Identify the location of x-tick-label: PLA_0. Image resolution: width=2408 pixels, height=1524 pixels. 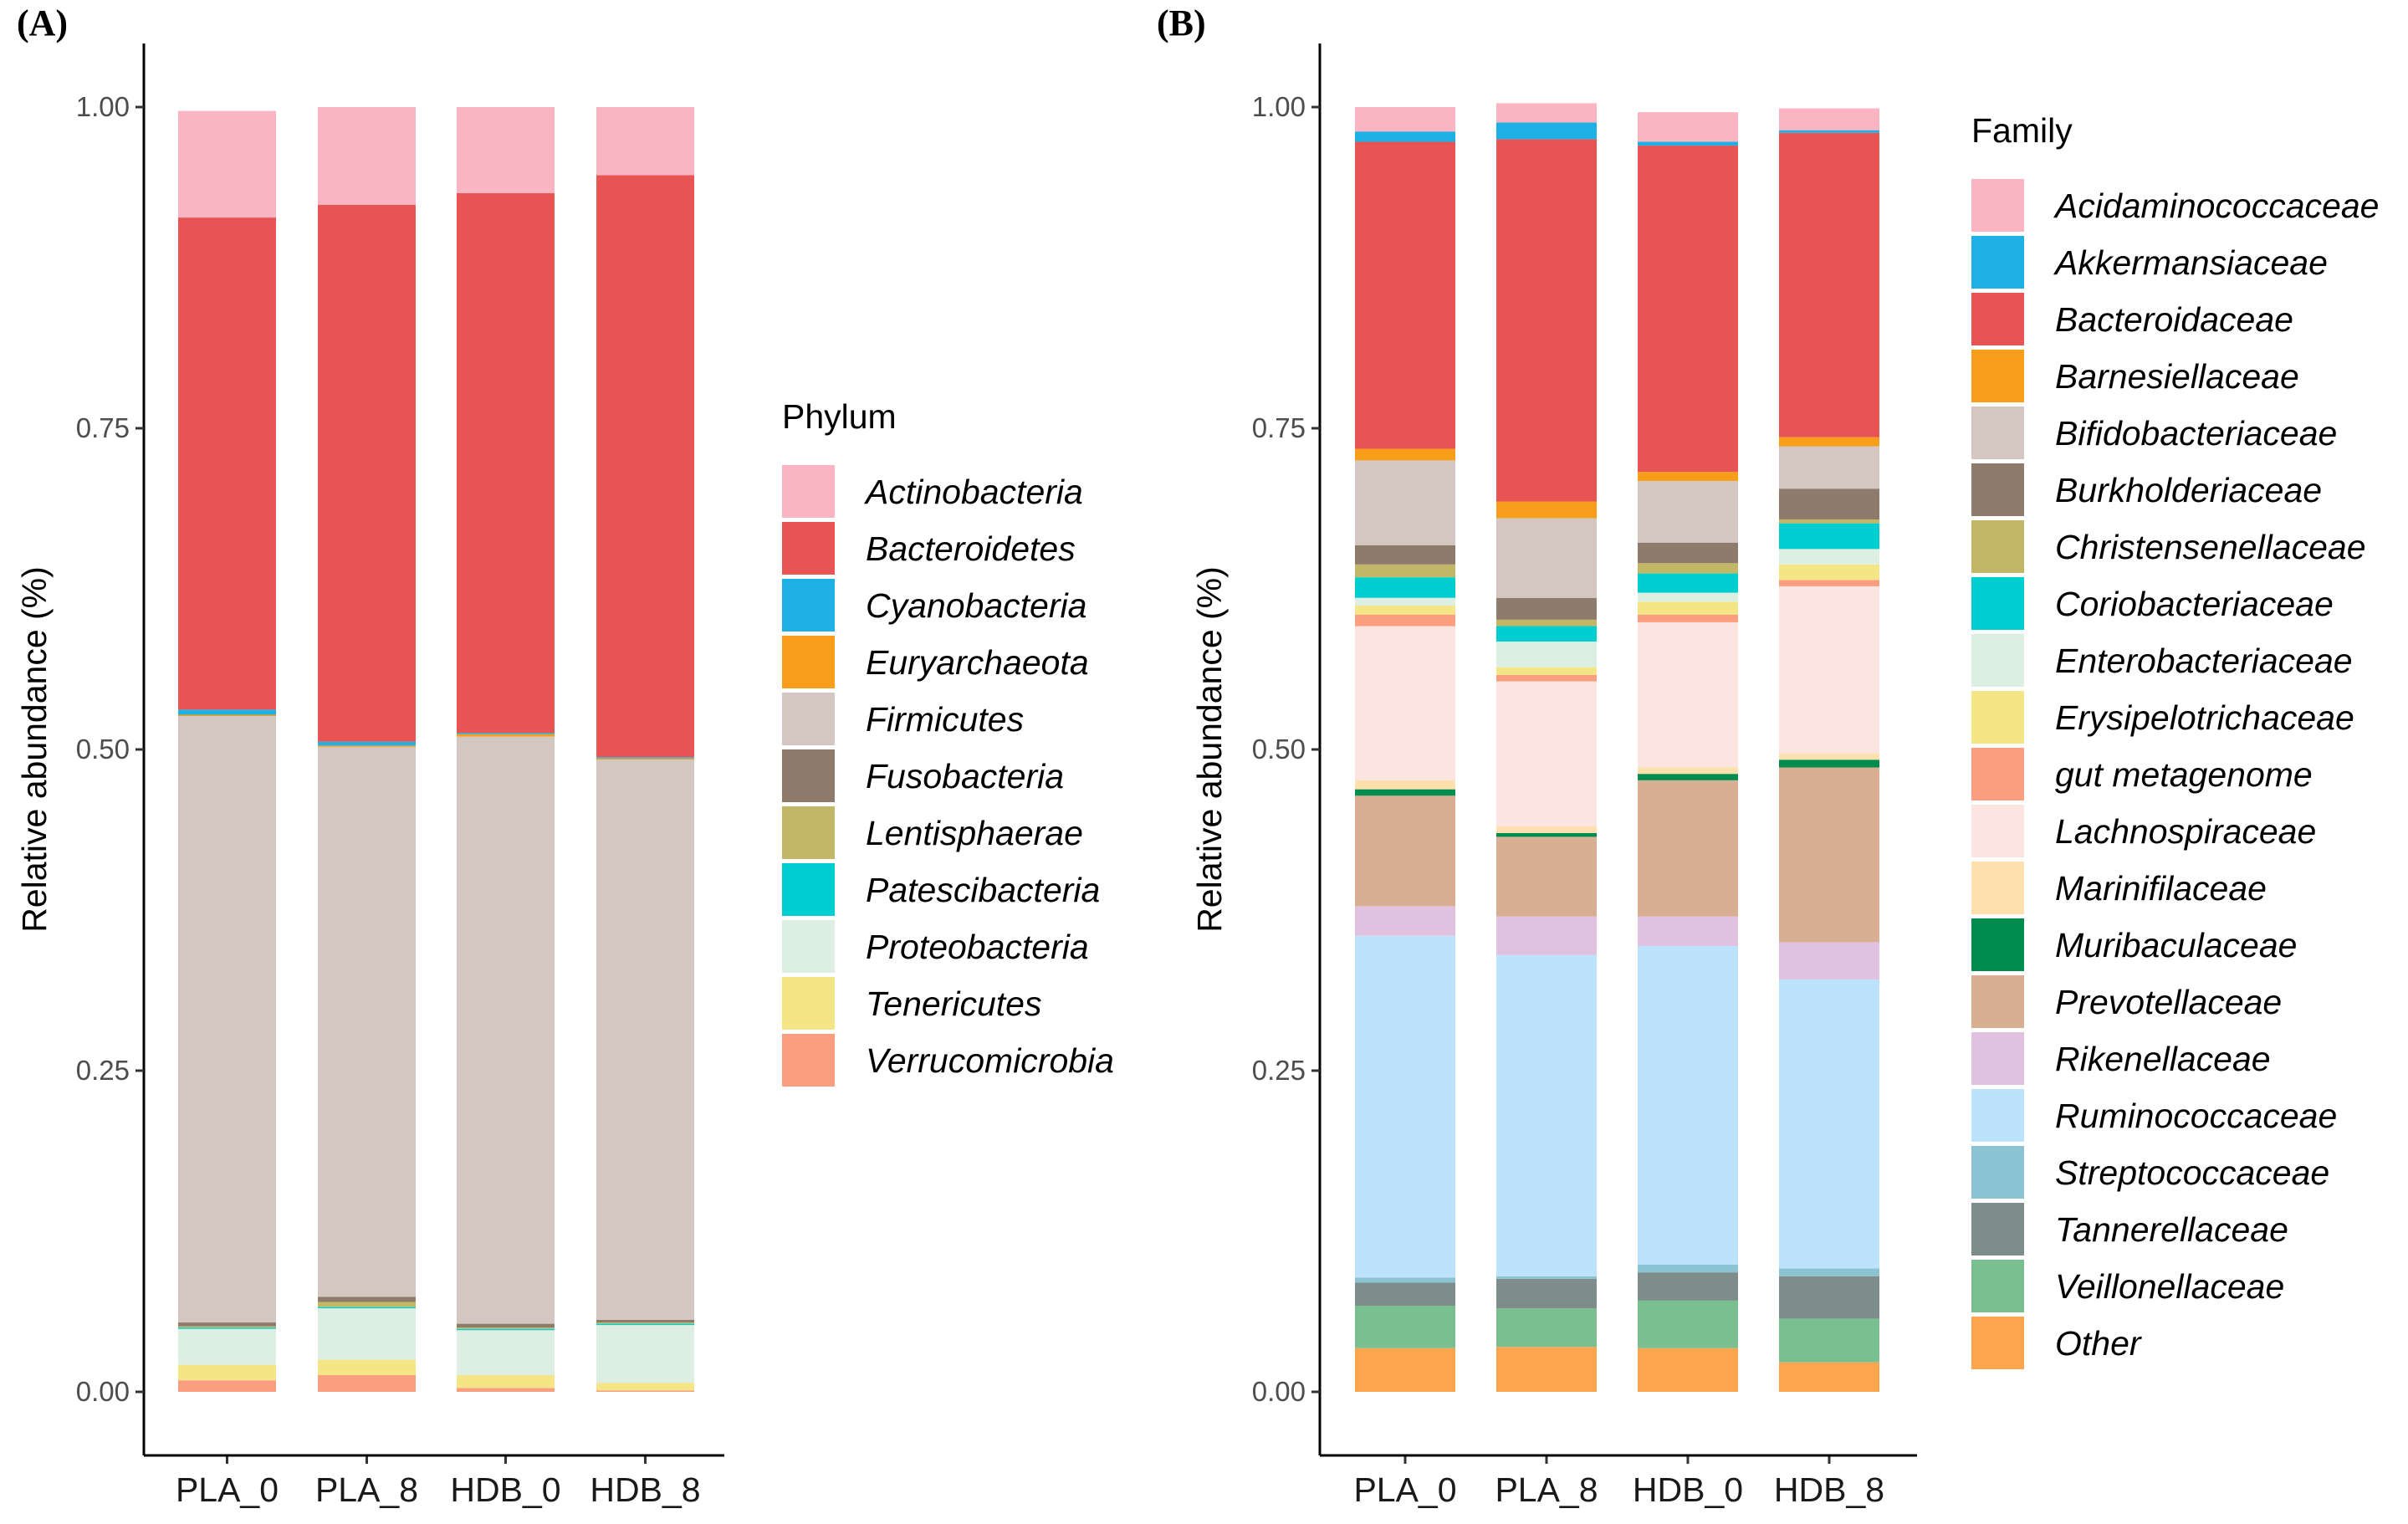
(227, 1489).